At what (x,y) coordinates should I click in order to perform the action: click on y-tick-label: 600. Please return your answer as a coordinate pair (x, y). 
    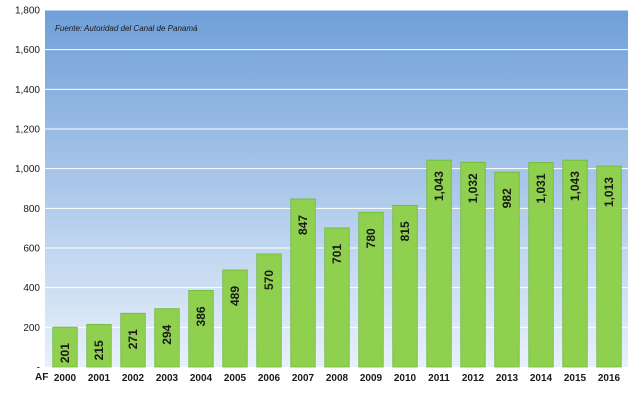
    Looking at the image, I should click on (31, 249).